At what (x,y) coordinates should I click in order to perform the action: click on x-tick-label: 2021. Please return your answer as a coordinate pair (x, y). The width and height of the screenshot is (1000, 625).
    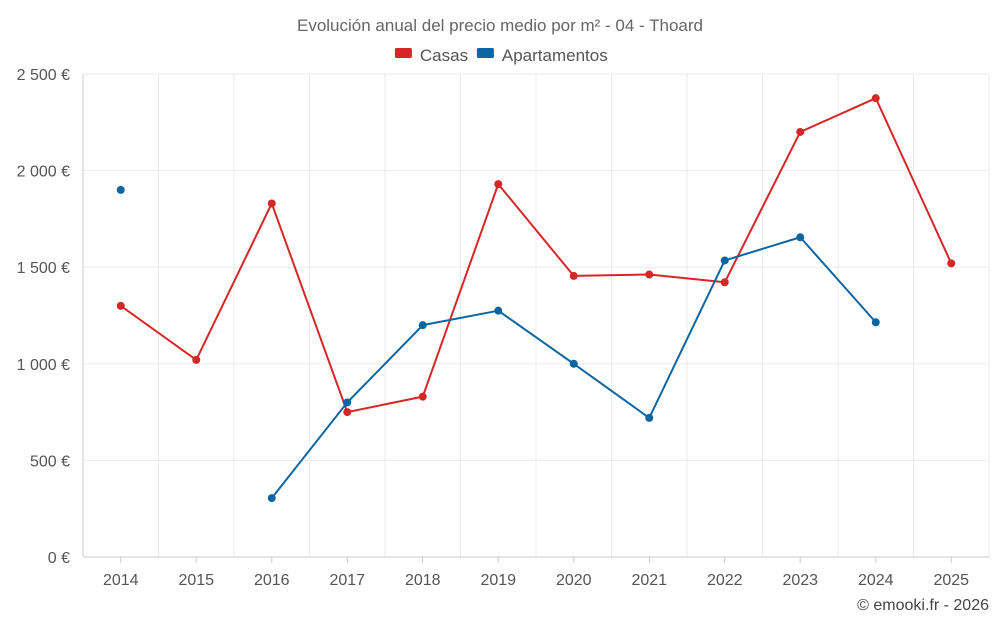
    Looking at the image, I should click on (649, 580).